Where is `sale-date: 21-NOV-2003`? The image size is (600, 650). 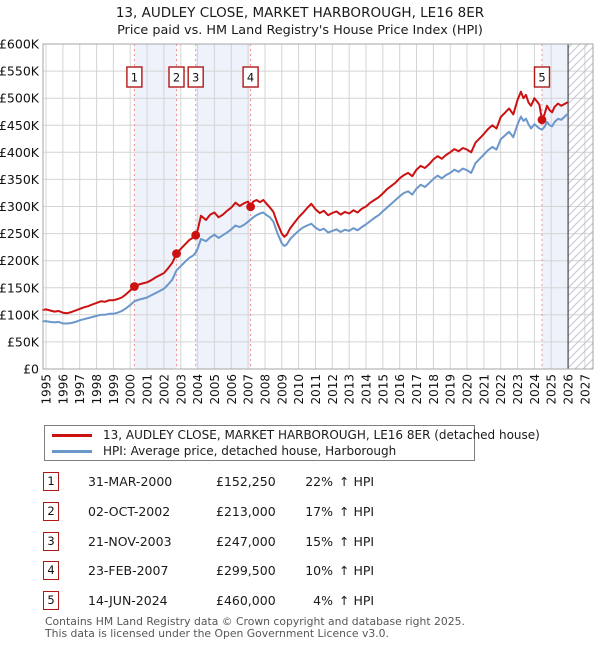
sale-date: 21-NOV-2003 is located at coordinates (130, 541).